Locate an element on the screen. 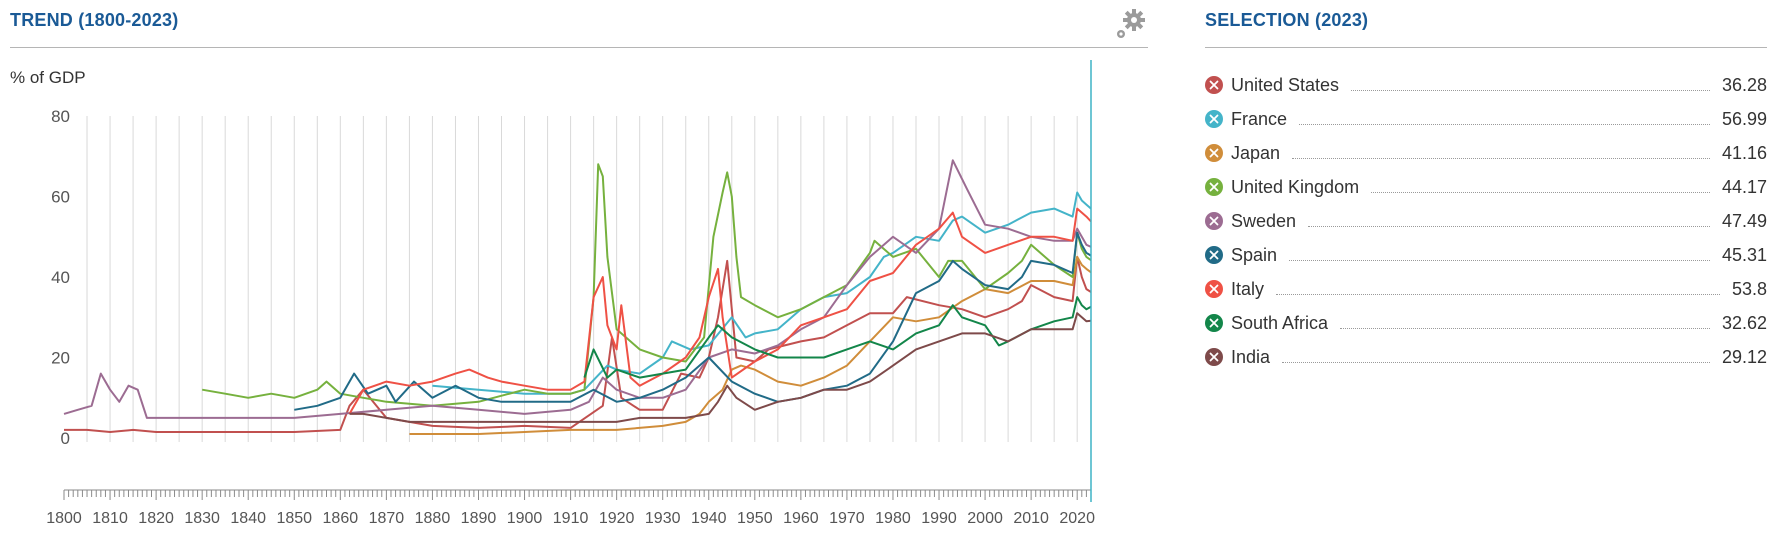 The height and width of the screenshot is (558, 1786). legend-country-name: Japan is located at coordinates (1256, 152).